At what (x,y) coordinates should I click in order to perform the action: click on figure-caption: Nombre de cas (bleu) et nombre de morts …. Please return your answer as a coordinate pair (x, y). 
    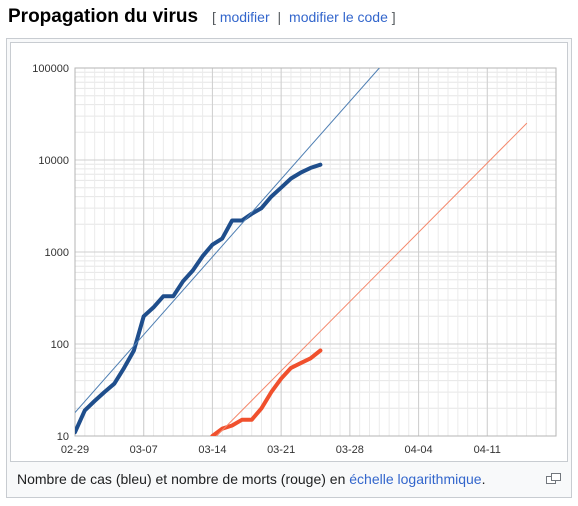
    Looking at the image, I should click on (251, 479).